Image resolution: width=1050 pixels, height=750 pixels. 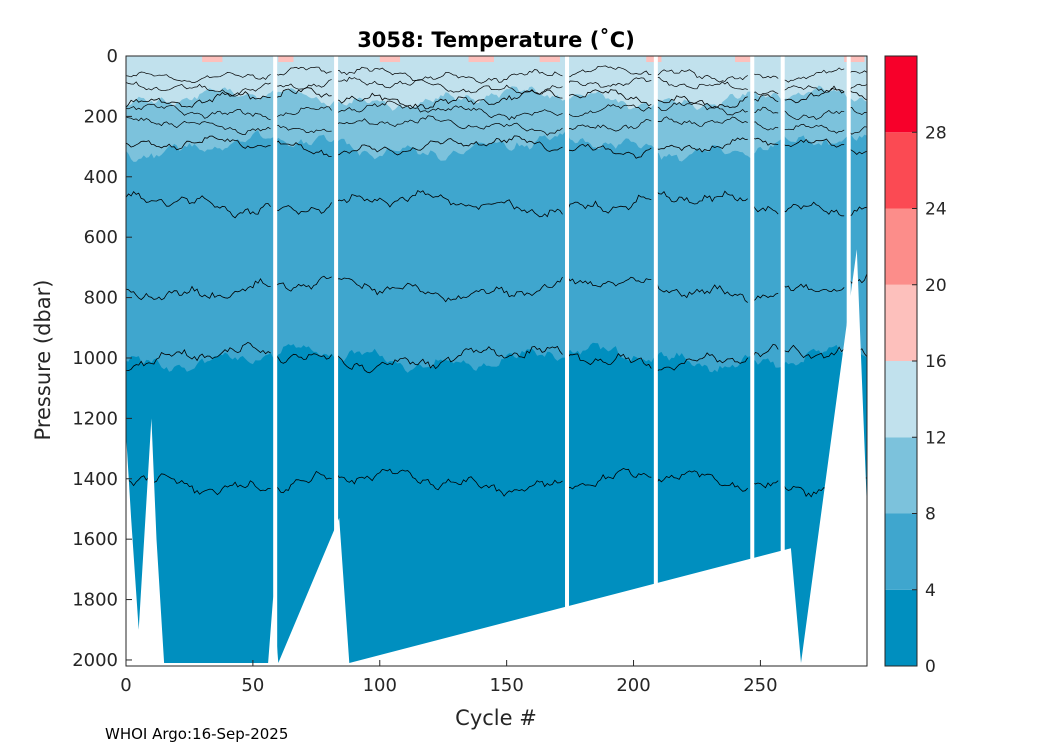 I want to click on x-tick-label: 200, so click(x=633, y=685).